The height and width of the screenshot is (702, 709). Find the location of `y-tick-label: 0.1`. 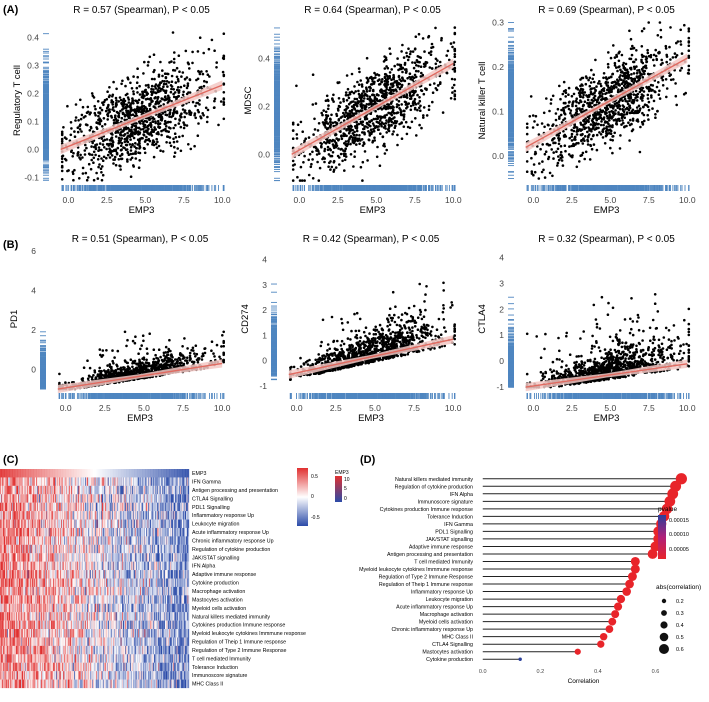

y-tick-label: 0.1 is located at coordinates (498, 112).